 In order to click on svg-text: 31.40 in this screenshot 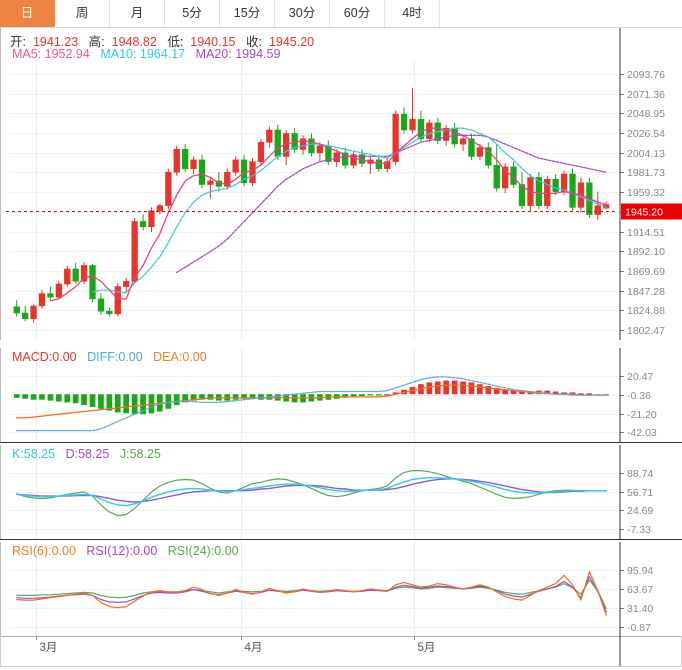, I will do `click(640, 609)`.